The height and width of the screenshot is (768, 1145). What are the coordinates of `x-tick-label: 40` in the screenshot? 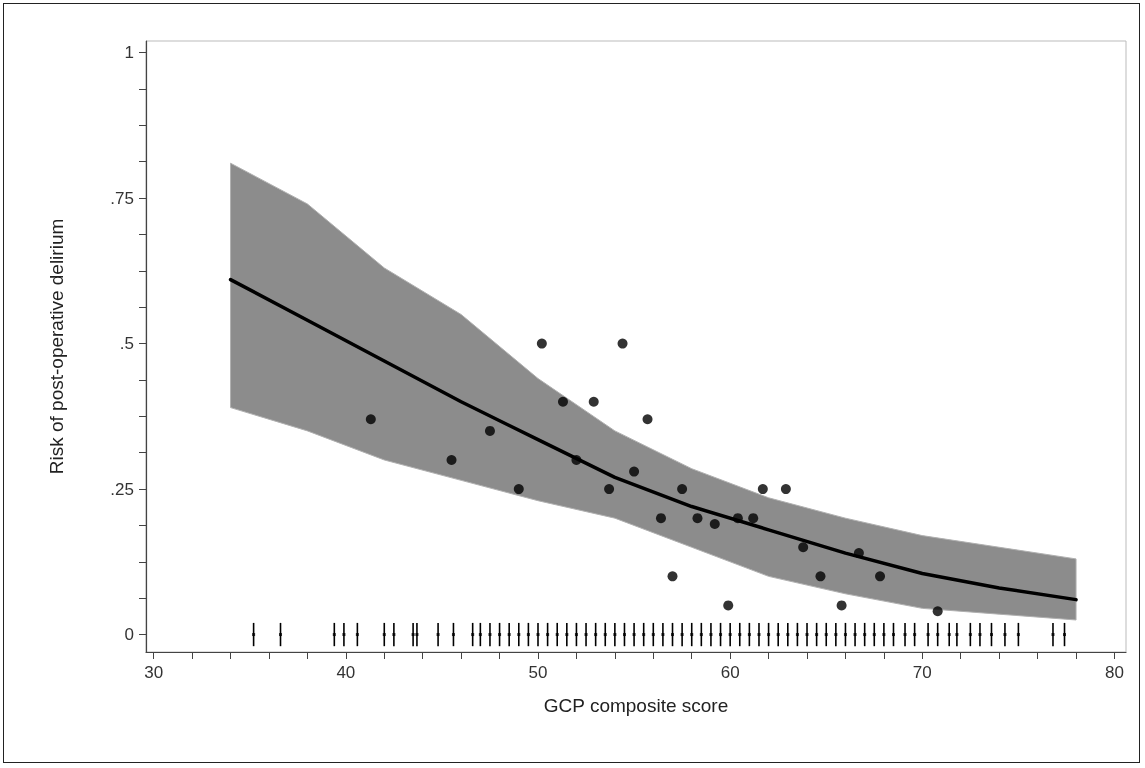 It's located at (346, 672).